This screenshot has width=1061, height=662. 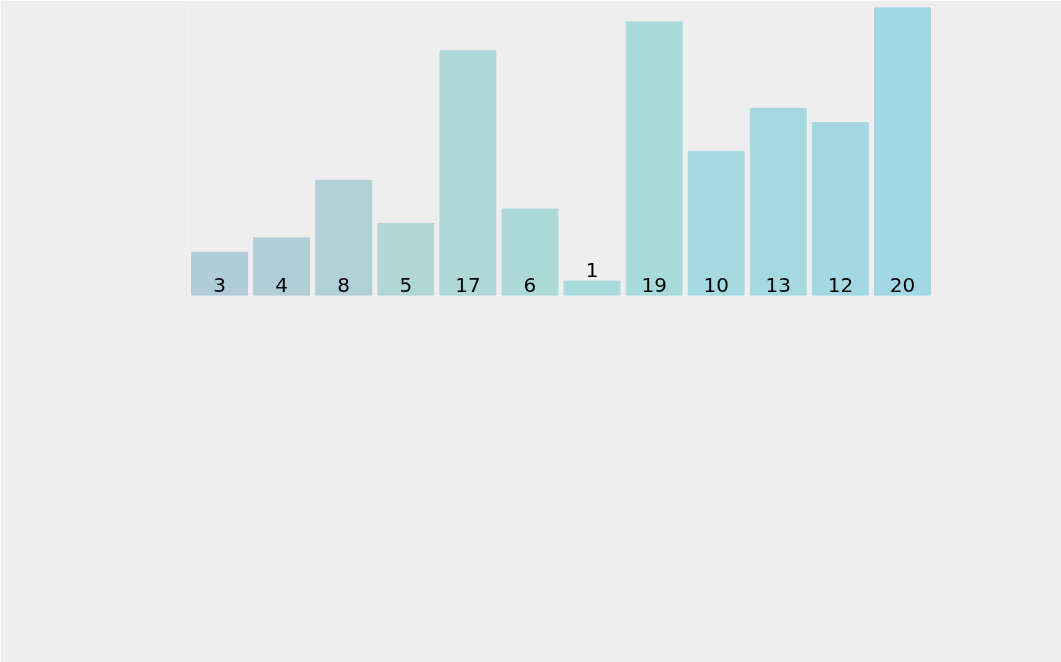 What do you see at coordinates (592, 270) in the screenshot?
I see `data-label: 1` at bounding box center [592, 270].